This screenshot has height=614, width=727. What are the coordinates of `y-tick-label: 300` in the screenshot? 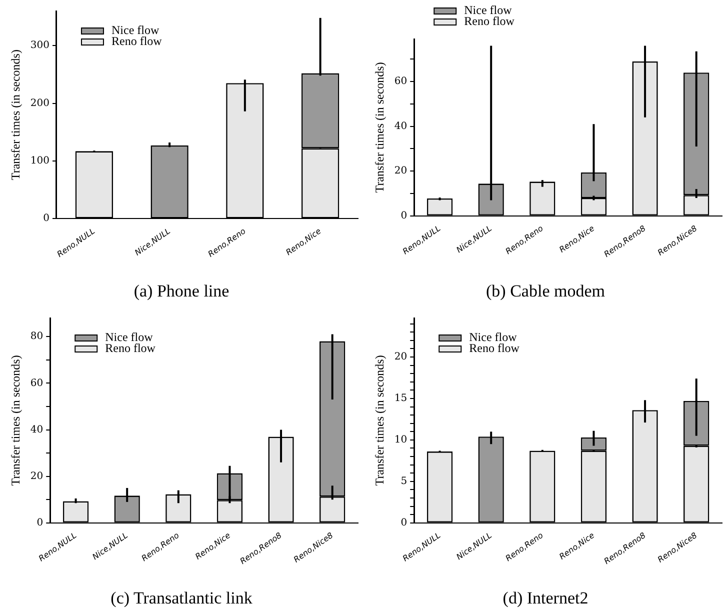 It's located at (40, 46).